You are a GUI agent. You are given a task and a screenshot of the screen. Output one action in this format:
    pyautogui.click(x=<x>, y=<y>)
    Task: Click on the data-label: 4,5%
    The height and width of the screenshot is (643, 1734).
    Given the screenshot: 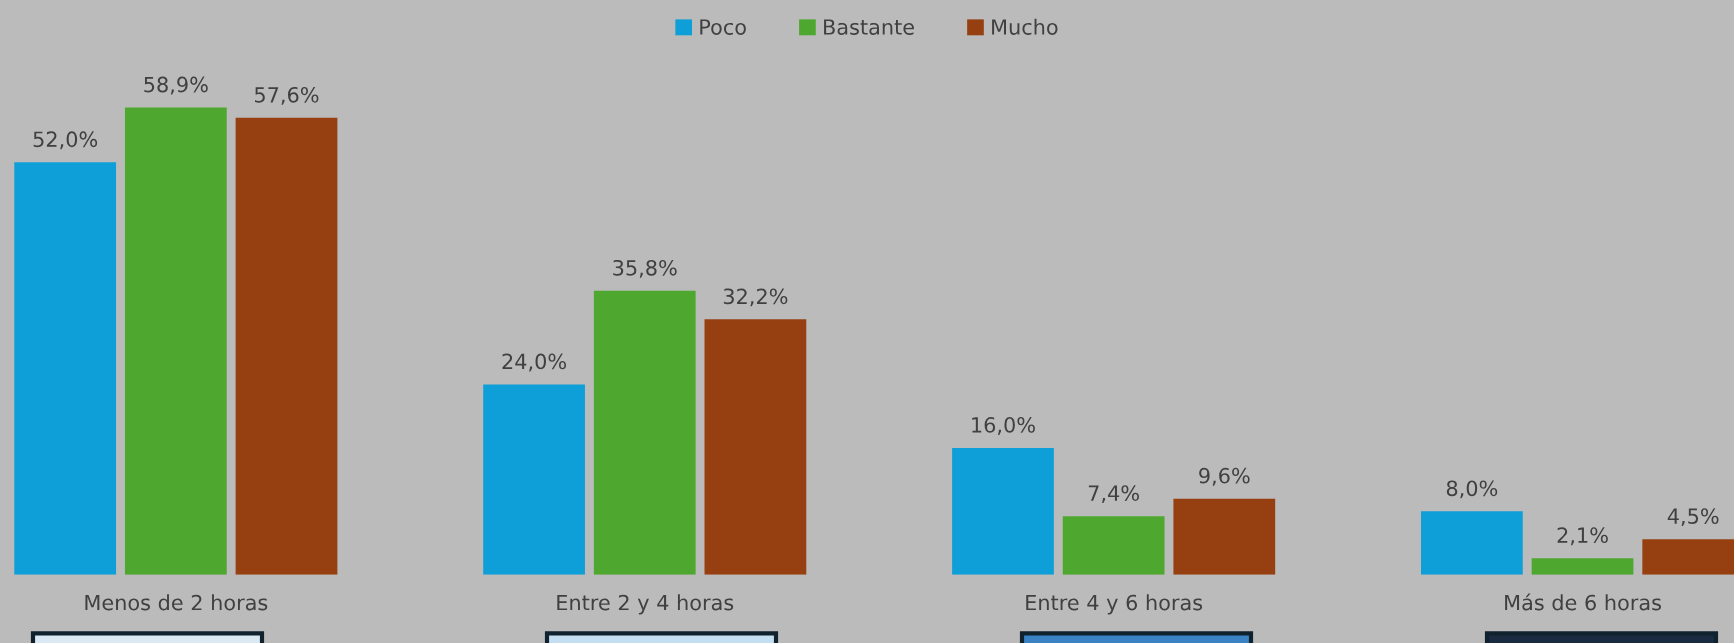 What is the action you would take?
    pyautogui.click(x=1693, y=517)
    